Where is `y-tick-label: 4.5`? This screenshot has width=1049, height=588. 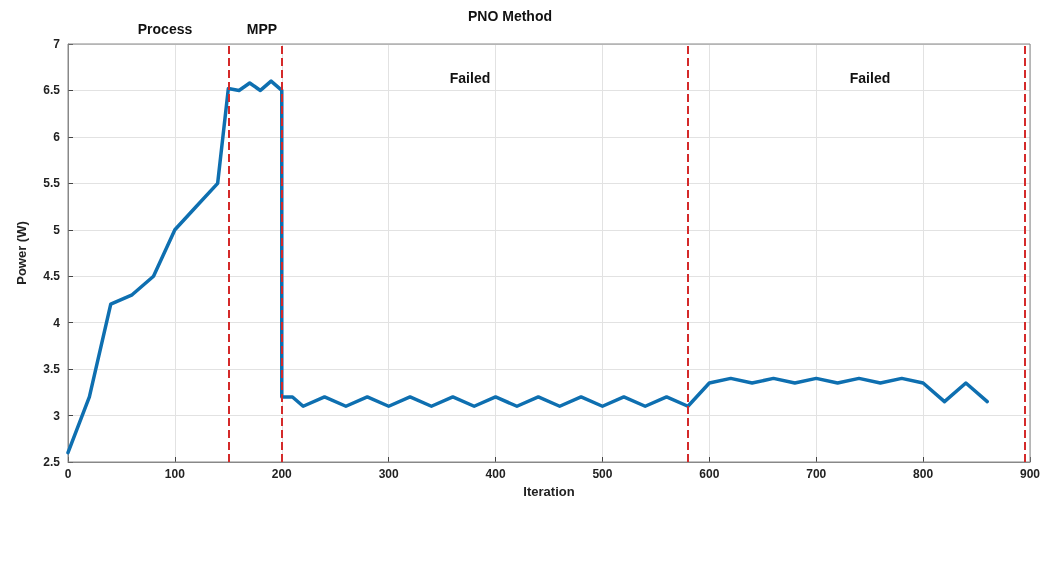 y-tick-label: 4.5 is located at coordinates (52, 276).